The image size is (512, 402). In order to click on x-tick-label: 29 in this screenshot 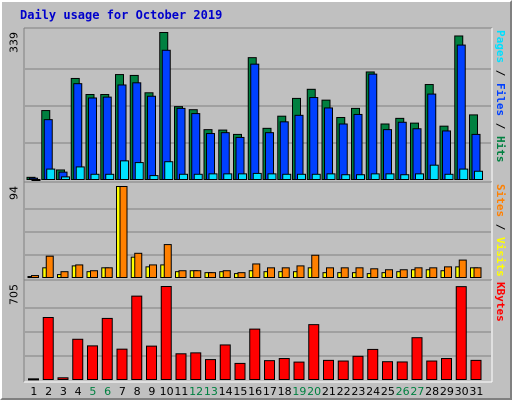, I will do `click(447, 391)`.